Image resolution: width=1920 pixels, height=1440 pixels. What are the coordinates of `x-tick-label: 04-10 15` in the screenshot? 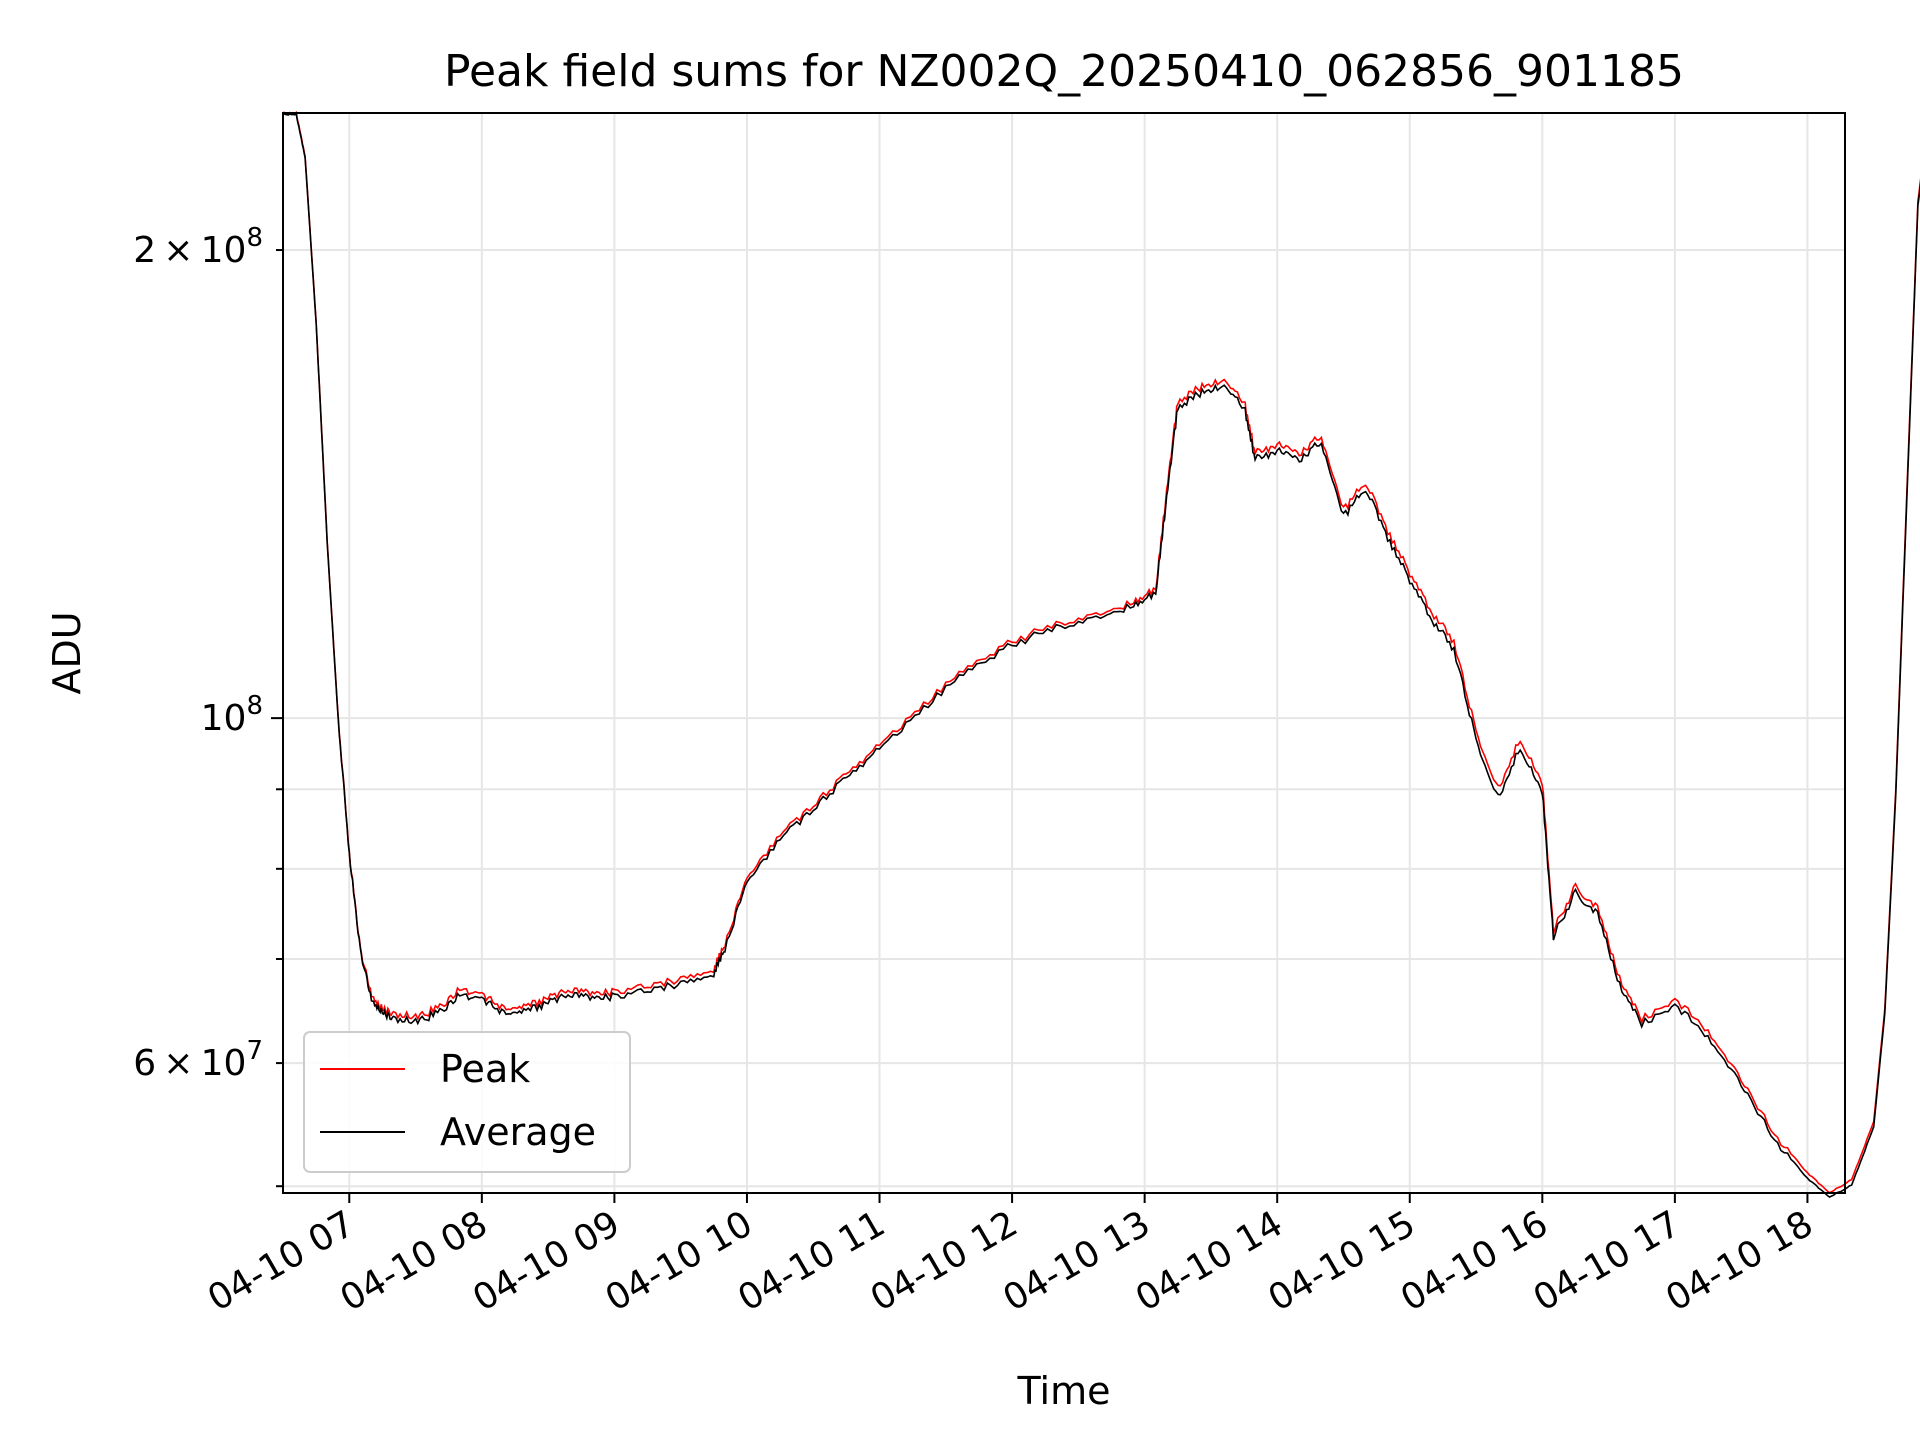 It's located at (1342, 1261).